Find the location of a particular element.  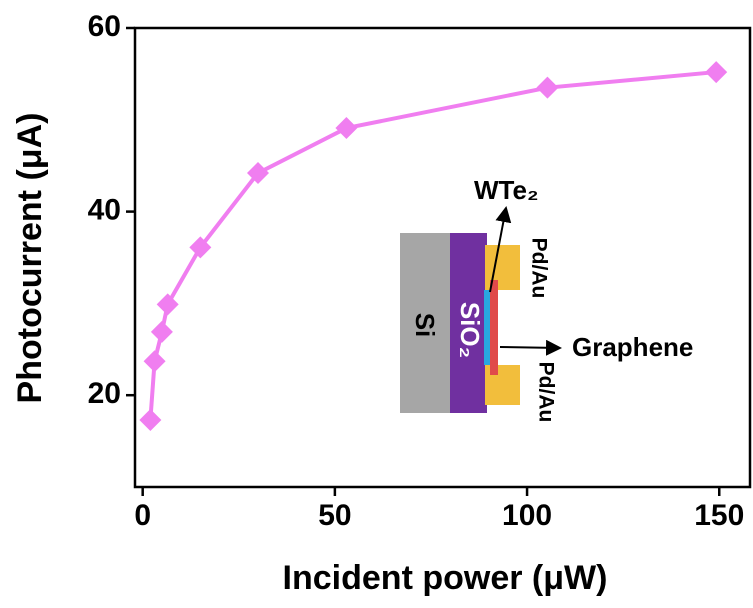

x-tick-label: 50 is located at coordinates (334, 515).